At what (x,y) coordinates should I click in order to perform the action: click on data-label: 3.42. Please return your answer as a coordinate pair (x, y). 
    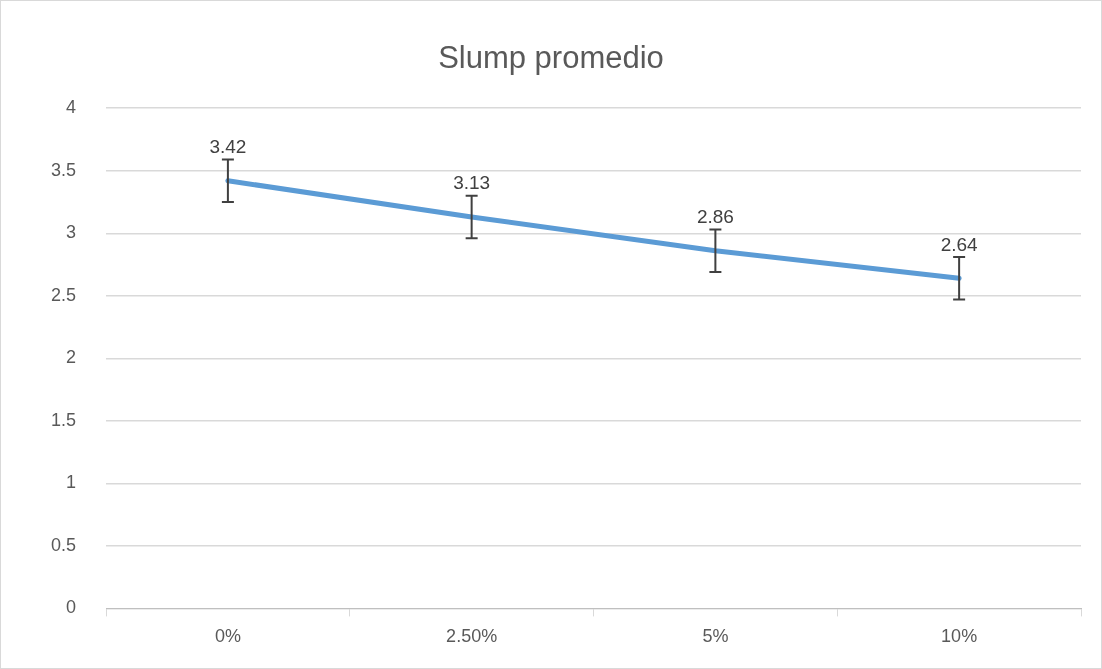
    Looking at the image, I should click on (228, 147).